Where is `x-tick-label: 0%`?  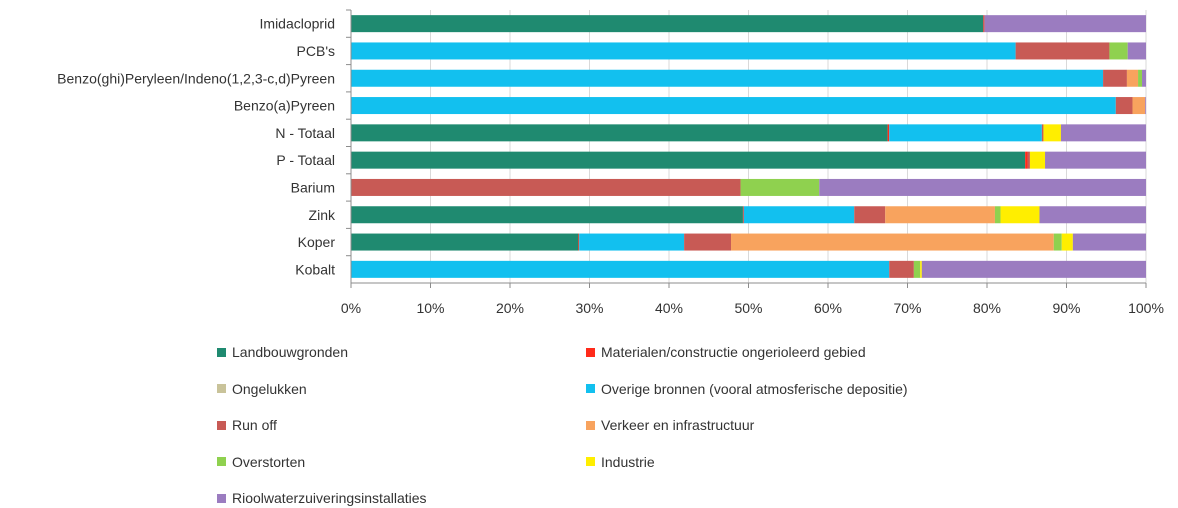 x-tick-label: 0% is located at coordinates (351, 308).